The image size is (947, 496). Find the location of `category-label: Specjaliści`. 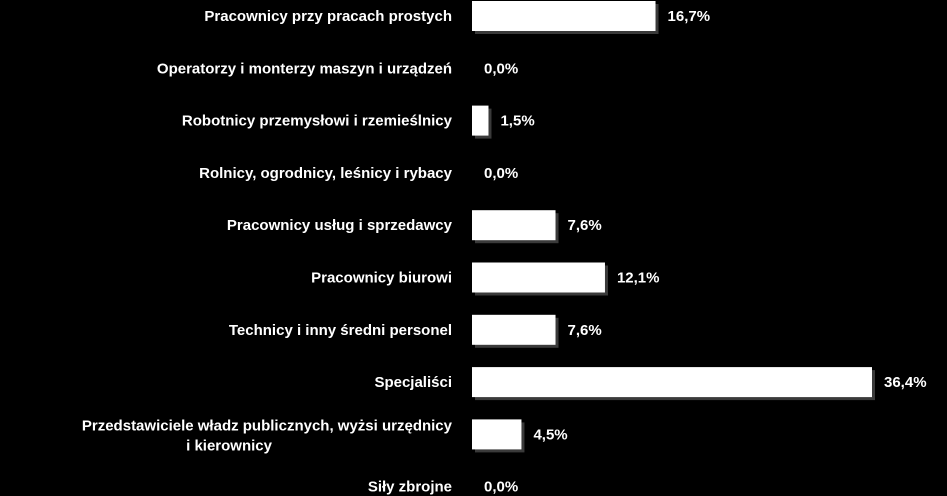

category-label: Specjaliści is located at coordinates (413, 382).